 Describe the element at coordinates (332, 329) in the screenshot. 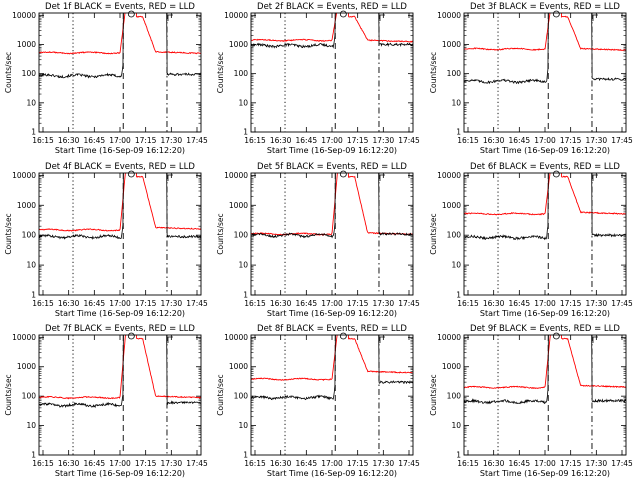

I see `panel-title: Det 8f BLACK = Events, RED = LLD` at that location.